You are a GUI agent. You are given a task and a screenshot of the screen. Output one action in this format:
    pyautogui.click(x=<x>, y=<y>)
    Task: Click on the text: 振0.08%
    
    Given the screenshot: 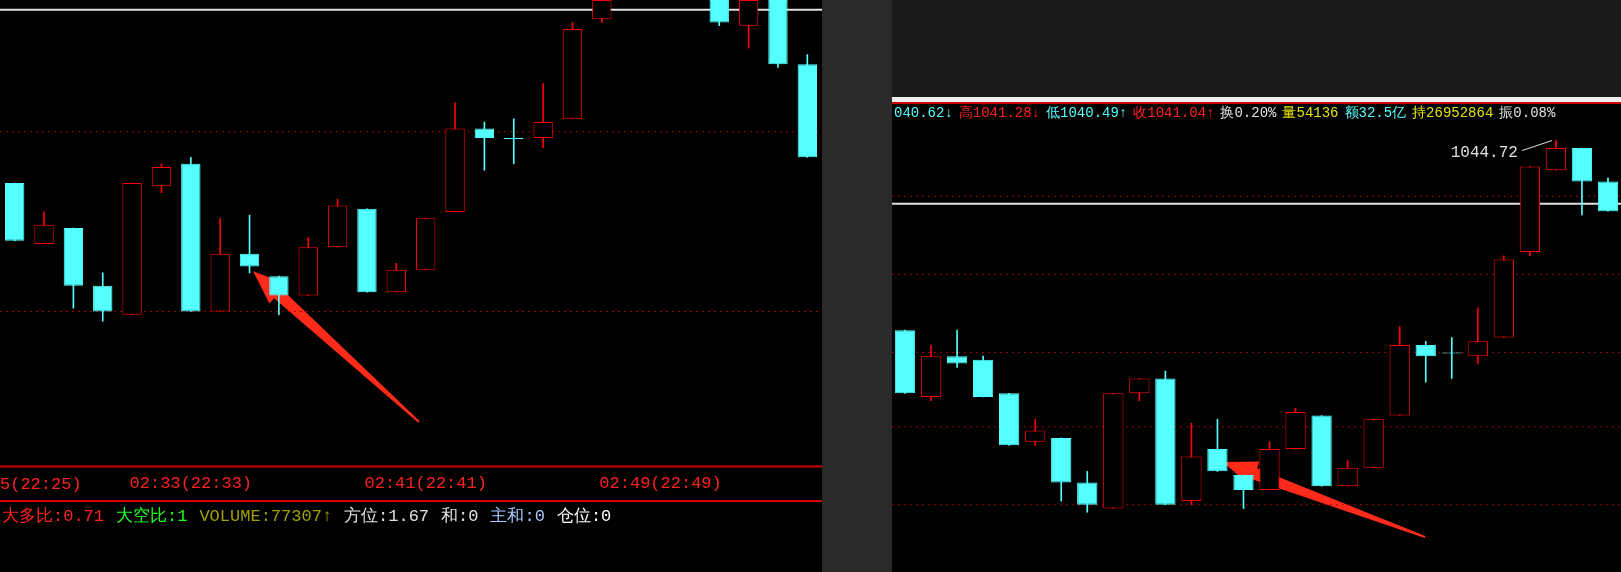 What is the action you would take?
    pyautogui.click(x=1527, y=113)
    